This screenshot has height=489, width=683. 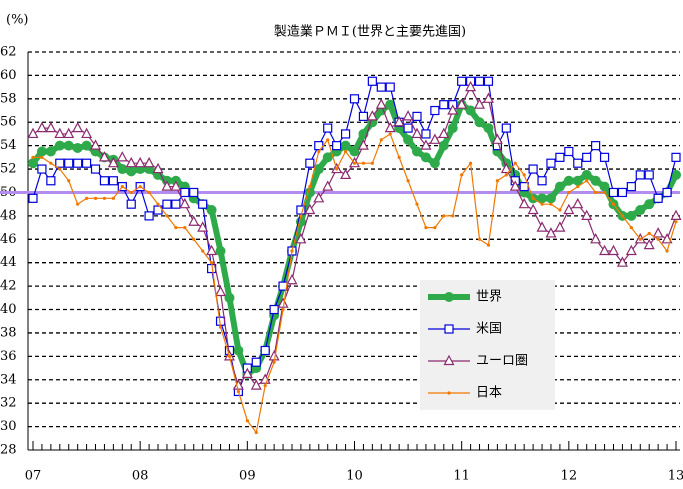 What do you see at coordinates (8, 403) in the screenshot?
I see `y-tick-label: 32` at bounding box center [8, 403].